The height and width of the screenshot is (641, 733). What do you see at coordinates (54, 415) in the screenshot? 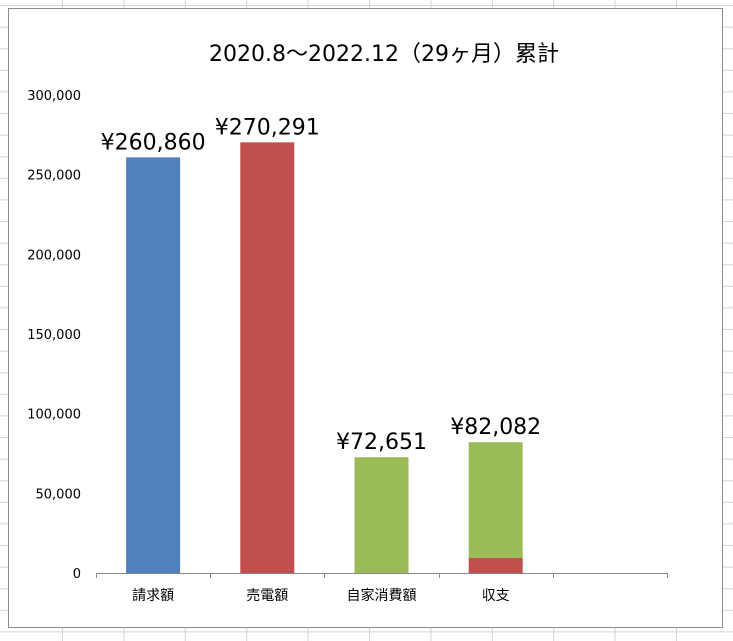
I see `y-tick-label: 100,000` at bounding box center [54, 415].